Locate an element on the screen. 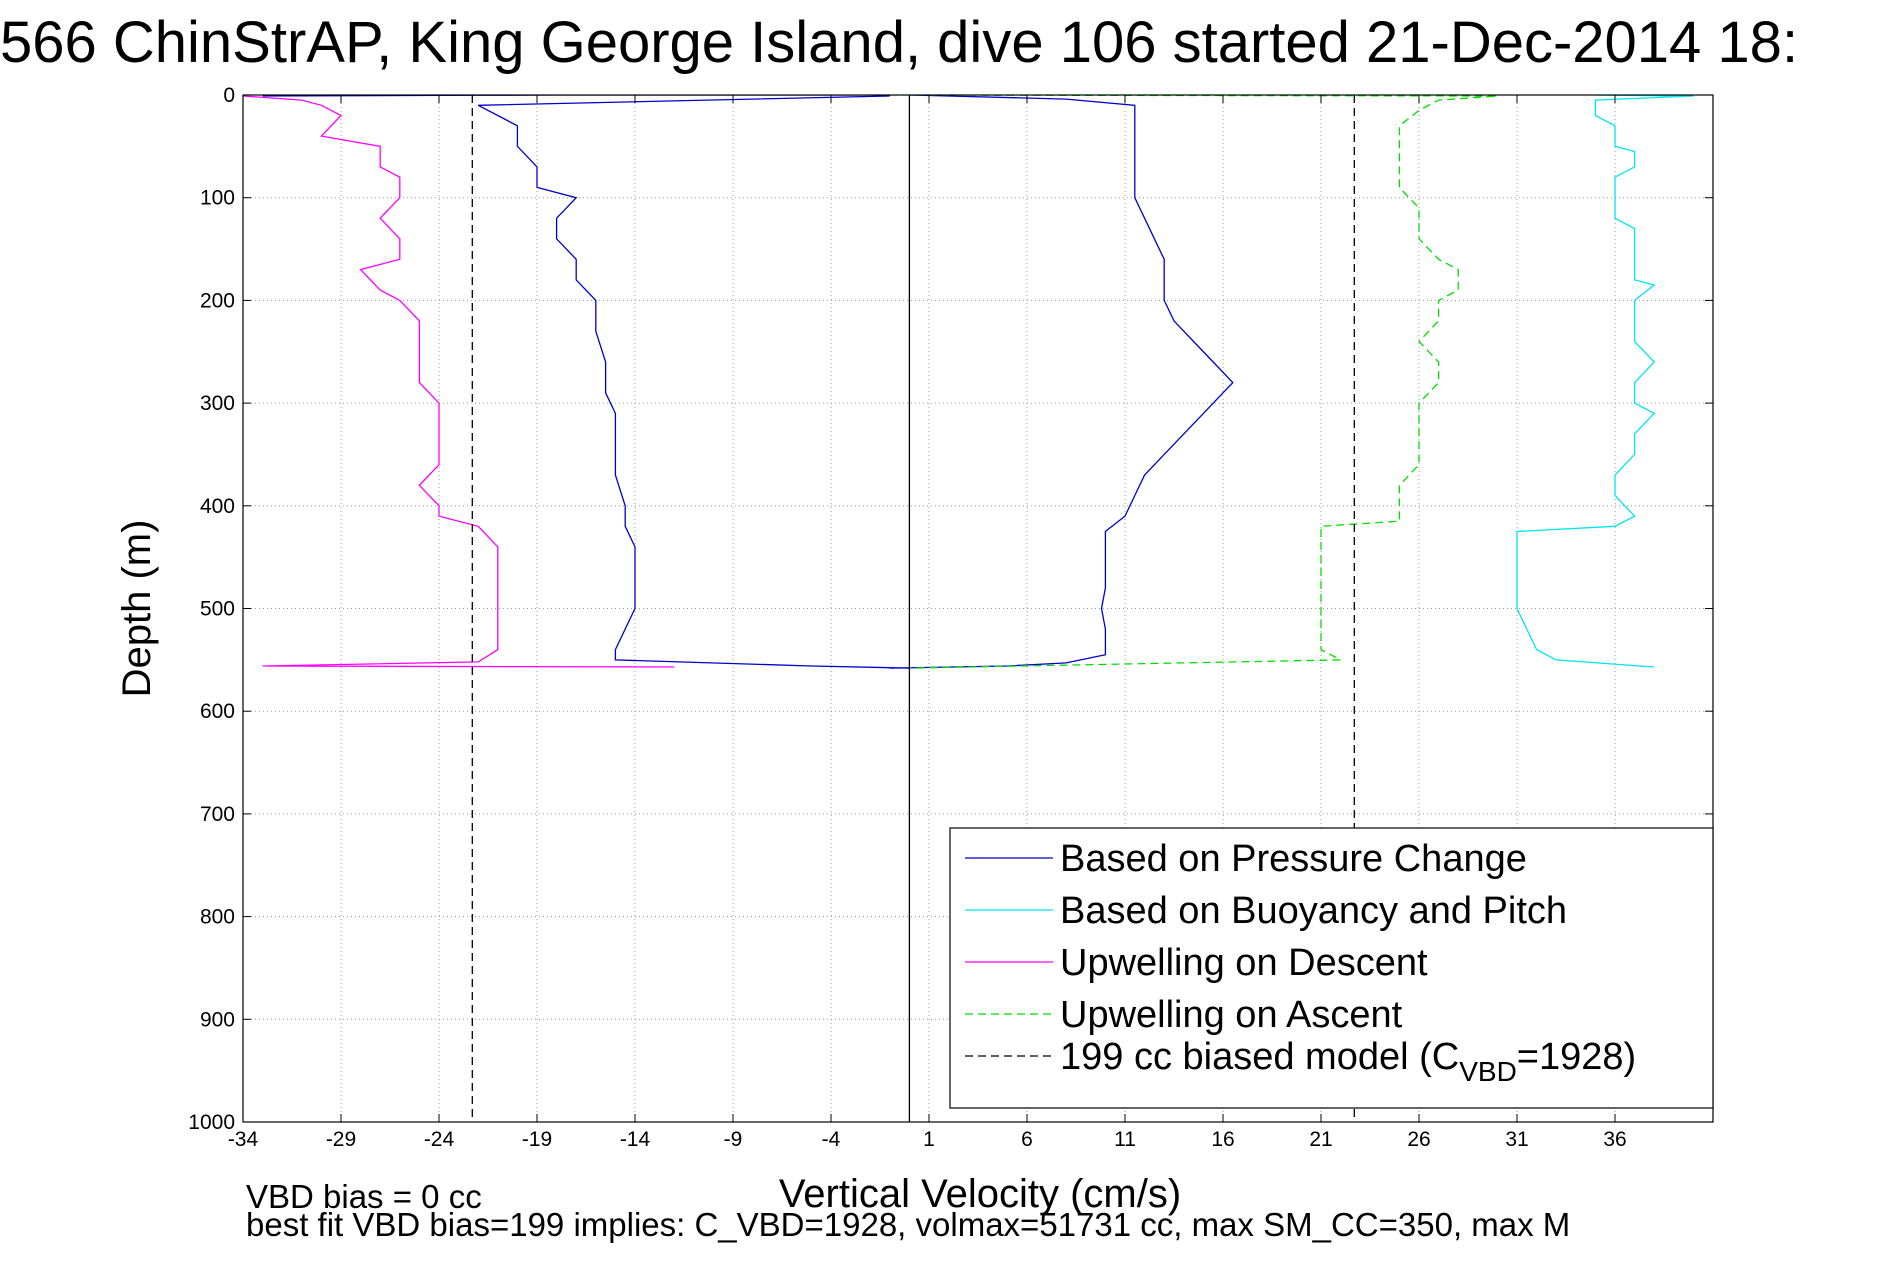  x-tick-label: 31 is located at coordinates (1516, 1139).